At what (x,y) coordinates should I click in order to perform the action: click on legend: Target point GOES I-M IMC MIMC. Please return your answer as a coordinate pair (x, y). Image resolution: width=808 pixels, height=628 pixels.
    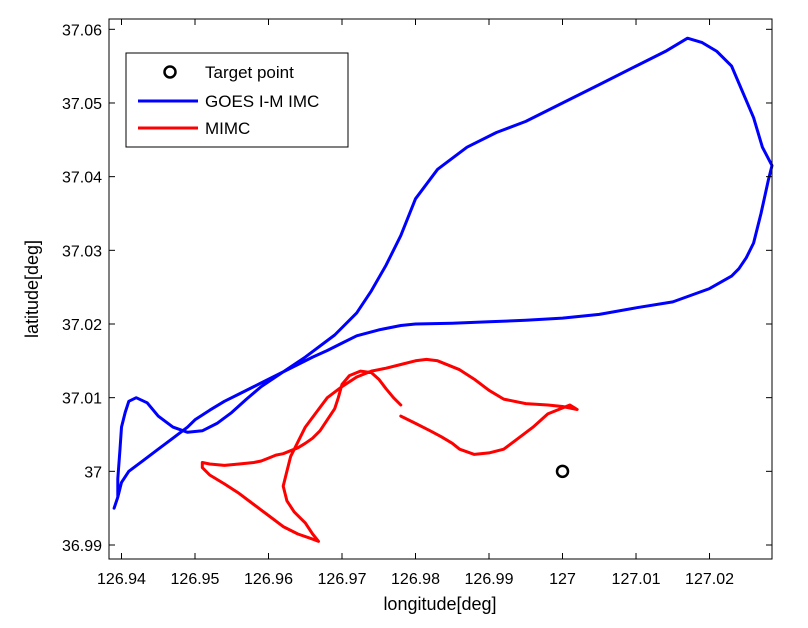
    Looking at the image, I should click on (237, 100).